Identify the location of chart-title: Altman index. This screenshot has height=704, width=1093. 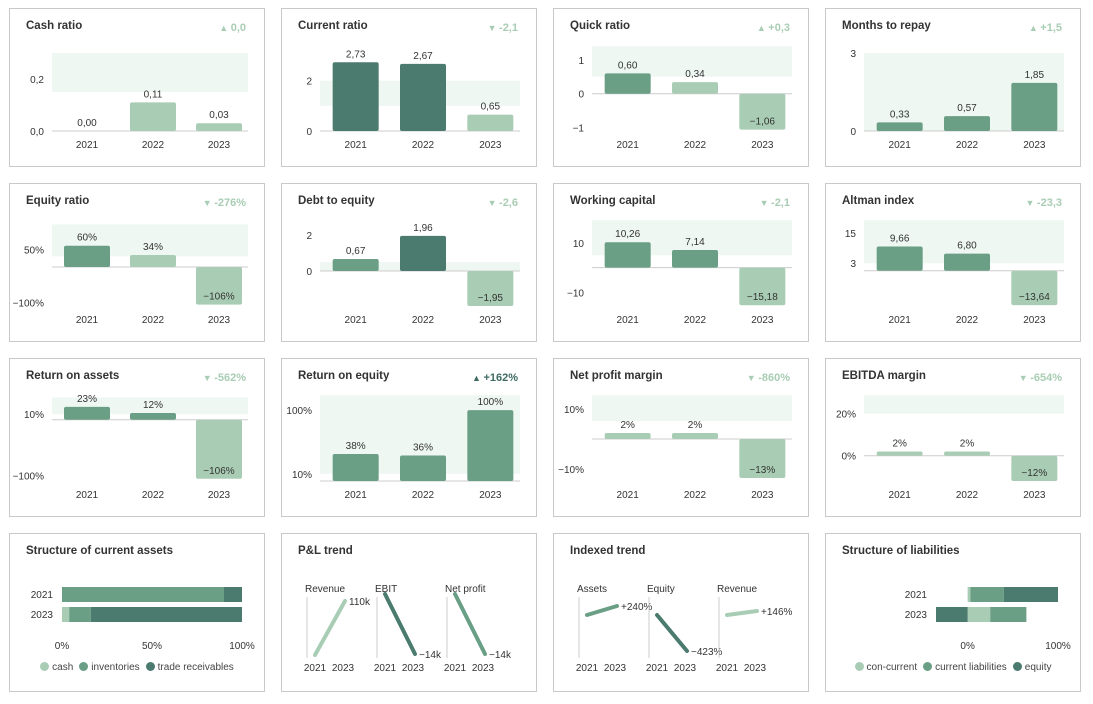
(878, 201).